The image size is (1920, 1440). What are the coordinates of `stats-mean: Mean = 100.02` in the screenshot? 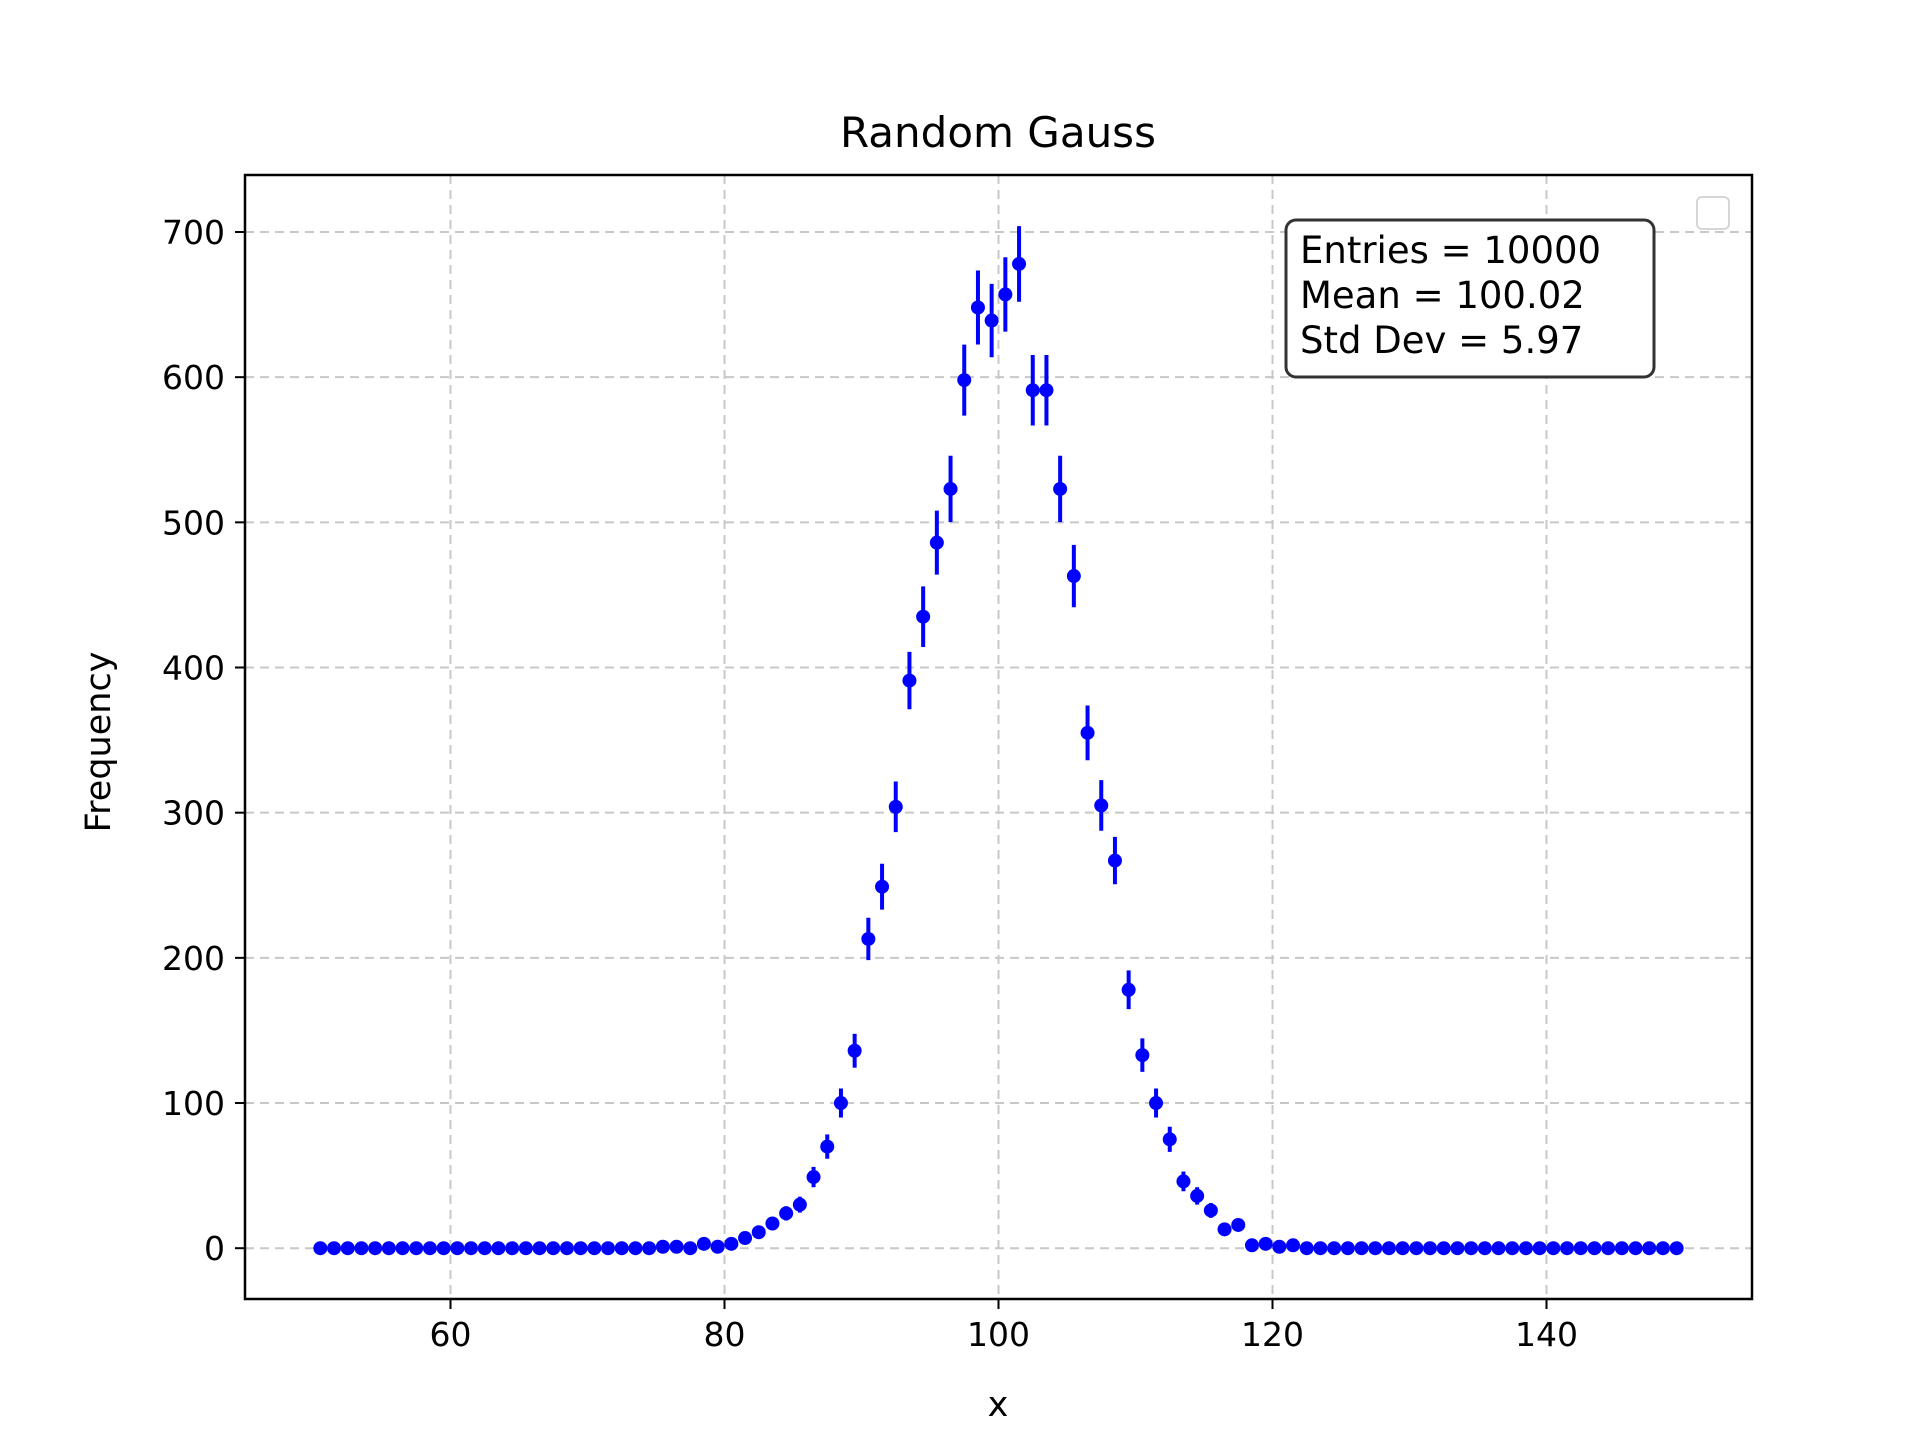 It's located at (1442, 295).